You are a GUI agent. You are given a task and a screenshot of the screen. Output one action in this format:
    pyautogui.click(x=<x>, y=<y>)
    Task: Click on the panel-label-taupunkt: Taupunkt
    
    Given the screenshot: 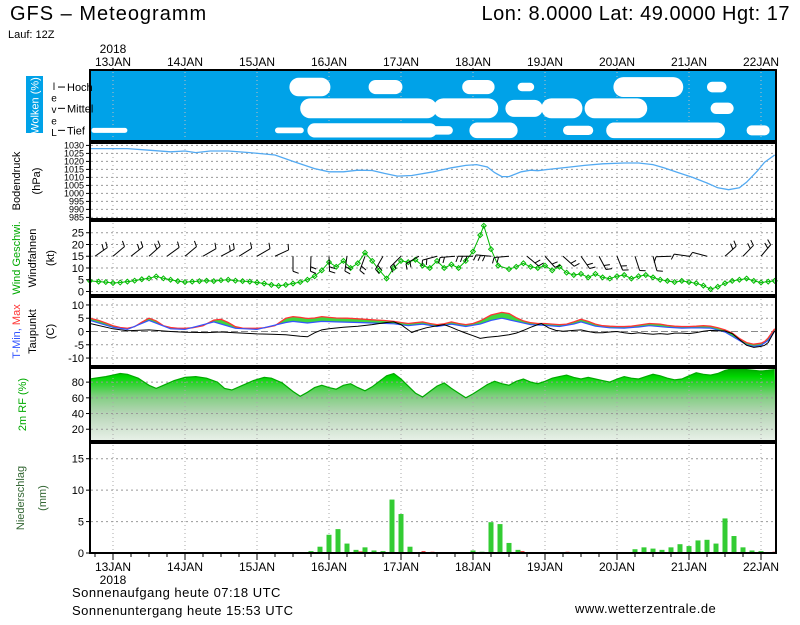 What is the action you would take?
    pyautogui.click(x=33, y=331)
    